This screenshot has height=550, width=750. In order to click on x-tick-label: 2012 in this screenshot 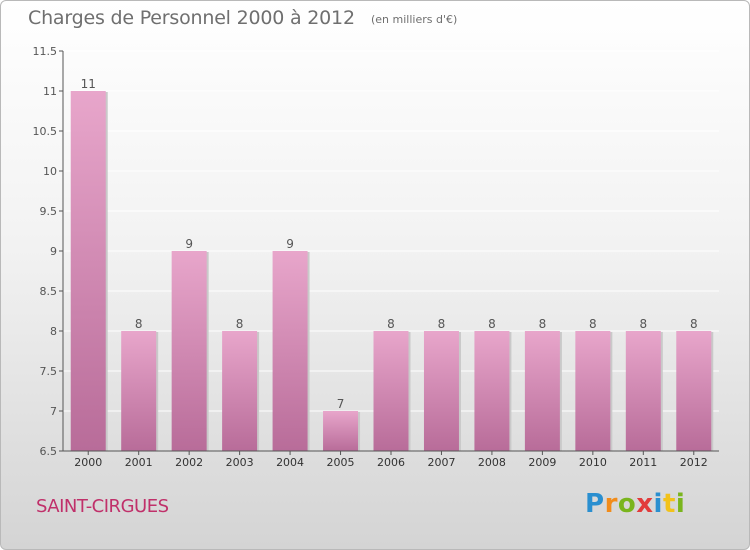, I will do `click(694, 462)`.